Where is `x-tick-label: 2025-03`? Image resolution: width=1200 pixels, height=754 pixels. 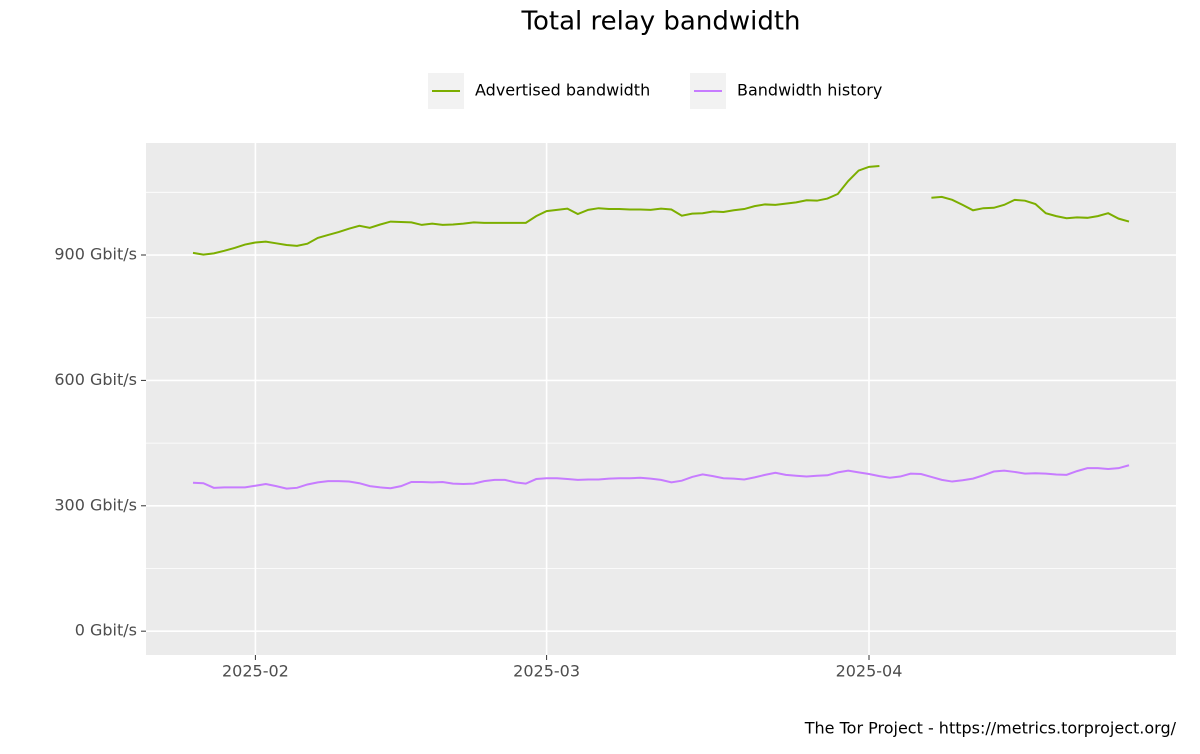
x-tick-label: 2025-03 is located at coordinates (546, 671).